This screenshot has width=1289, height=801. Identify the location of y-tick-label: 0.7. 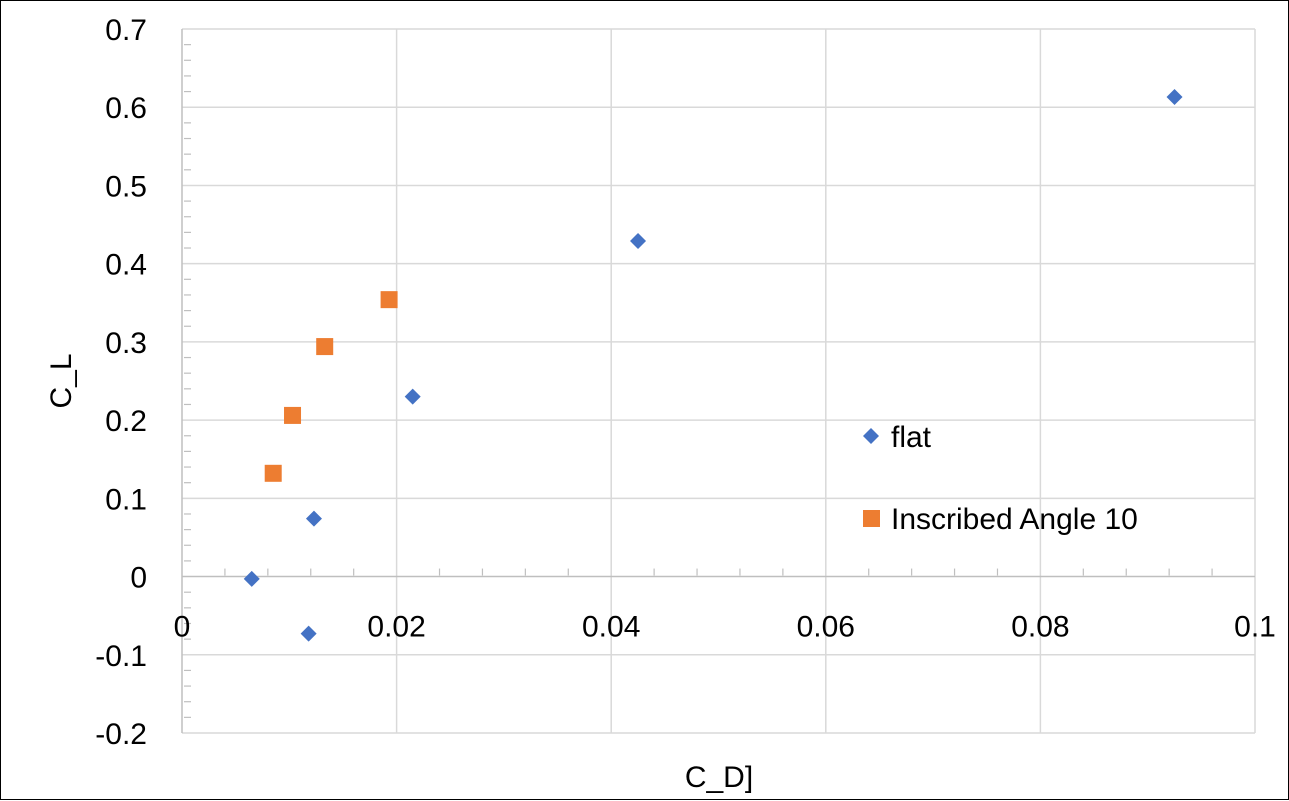
(126, 30).